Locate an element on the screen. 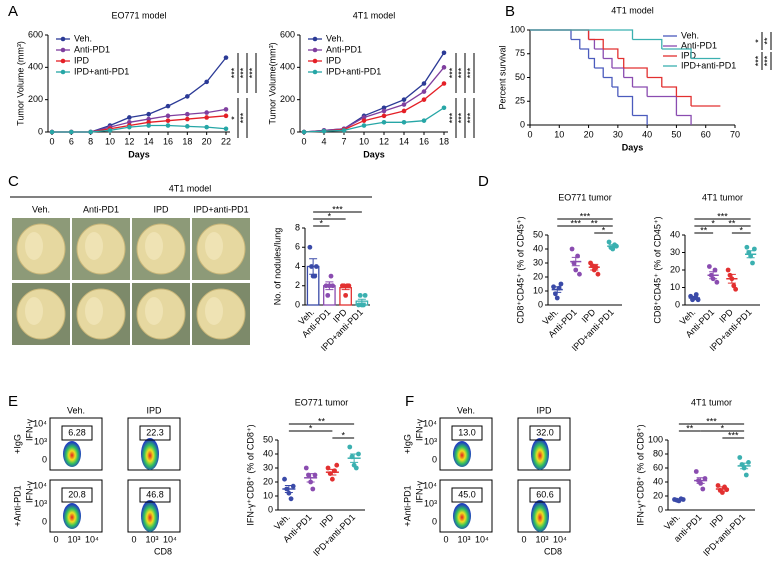 The image size is (783, 583). y-axis-label: IFN-γ⁺CD8⁺ (% of CD8⁺) is located at coordinates (250, 474).